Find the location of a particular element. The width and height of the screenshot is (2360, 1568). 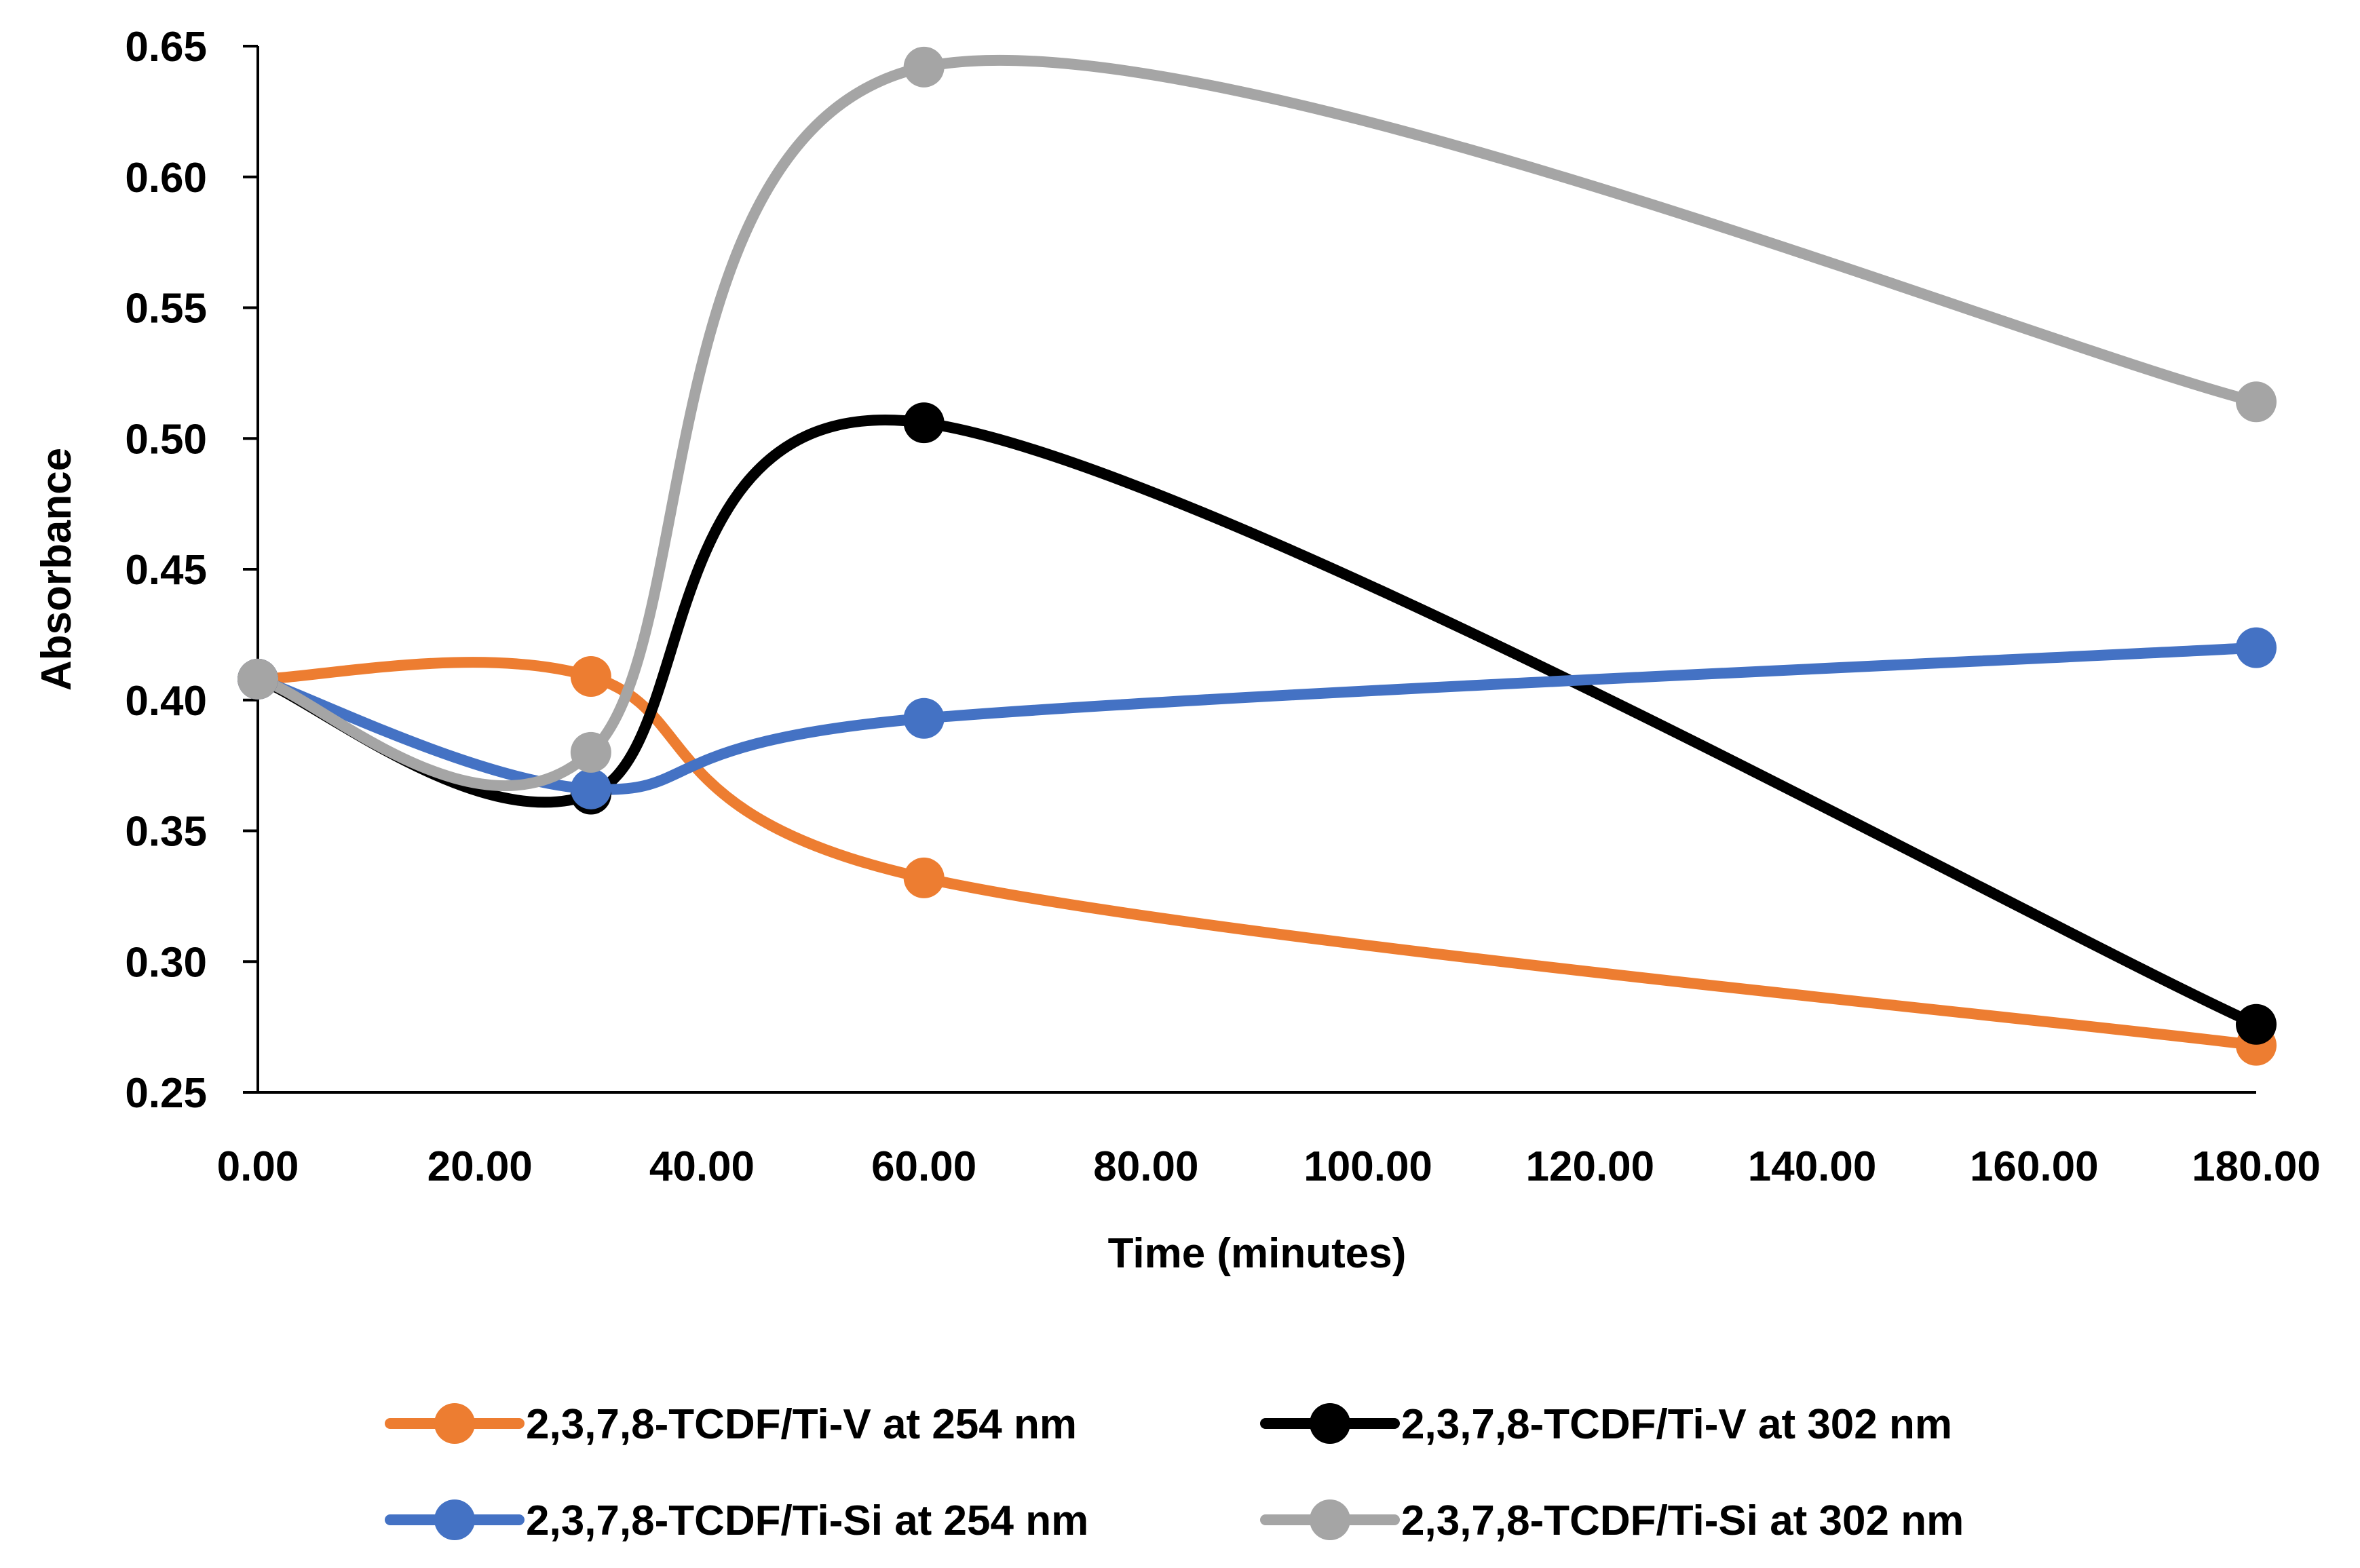

y-tick-label: 0.55 is located at coordinates (166, 309).